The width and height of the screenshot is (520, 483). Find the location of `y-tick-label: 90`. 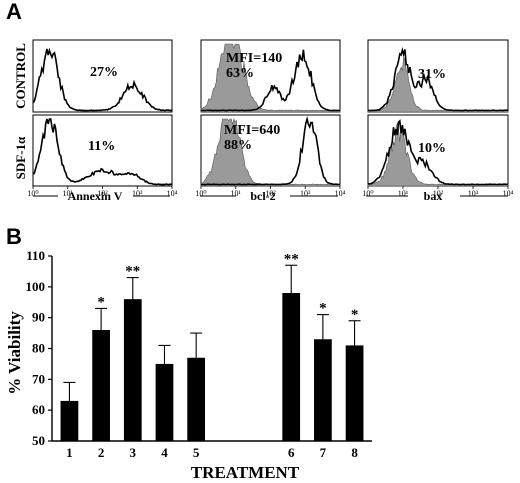

y-tick-label: 90 is located at coordinates (38, 317).